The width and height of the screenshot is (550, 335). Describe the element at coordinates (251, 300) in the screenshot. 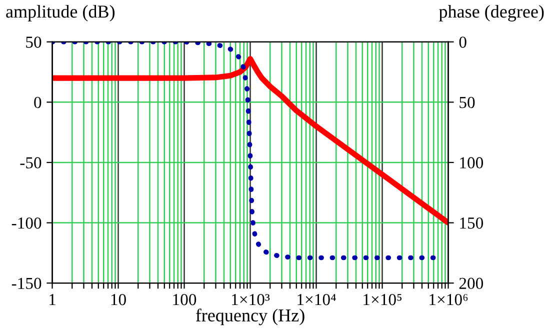

I see `x-tick-label: 1×10³` at that location.